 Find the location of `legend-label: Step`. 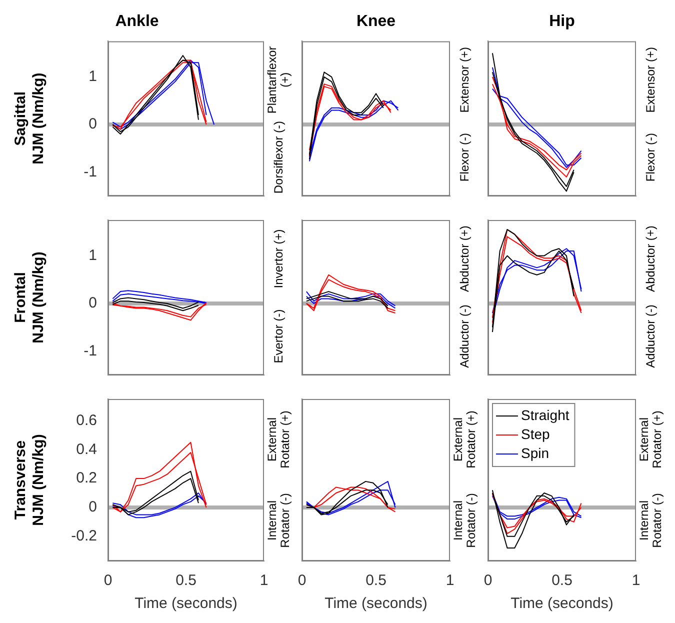

legend-label: Step is located at coordinates (535, 434).